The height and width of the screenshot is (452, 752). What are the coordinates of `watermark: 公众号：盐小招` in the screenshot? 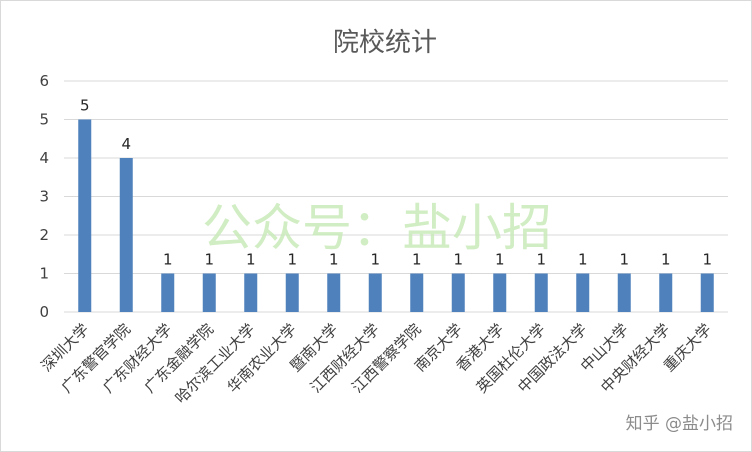 It's located at (377, 228).